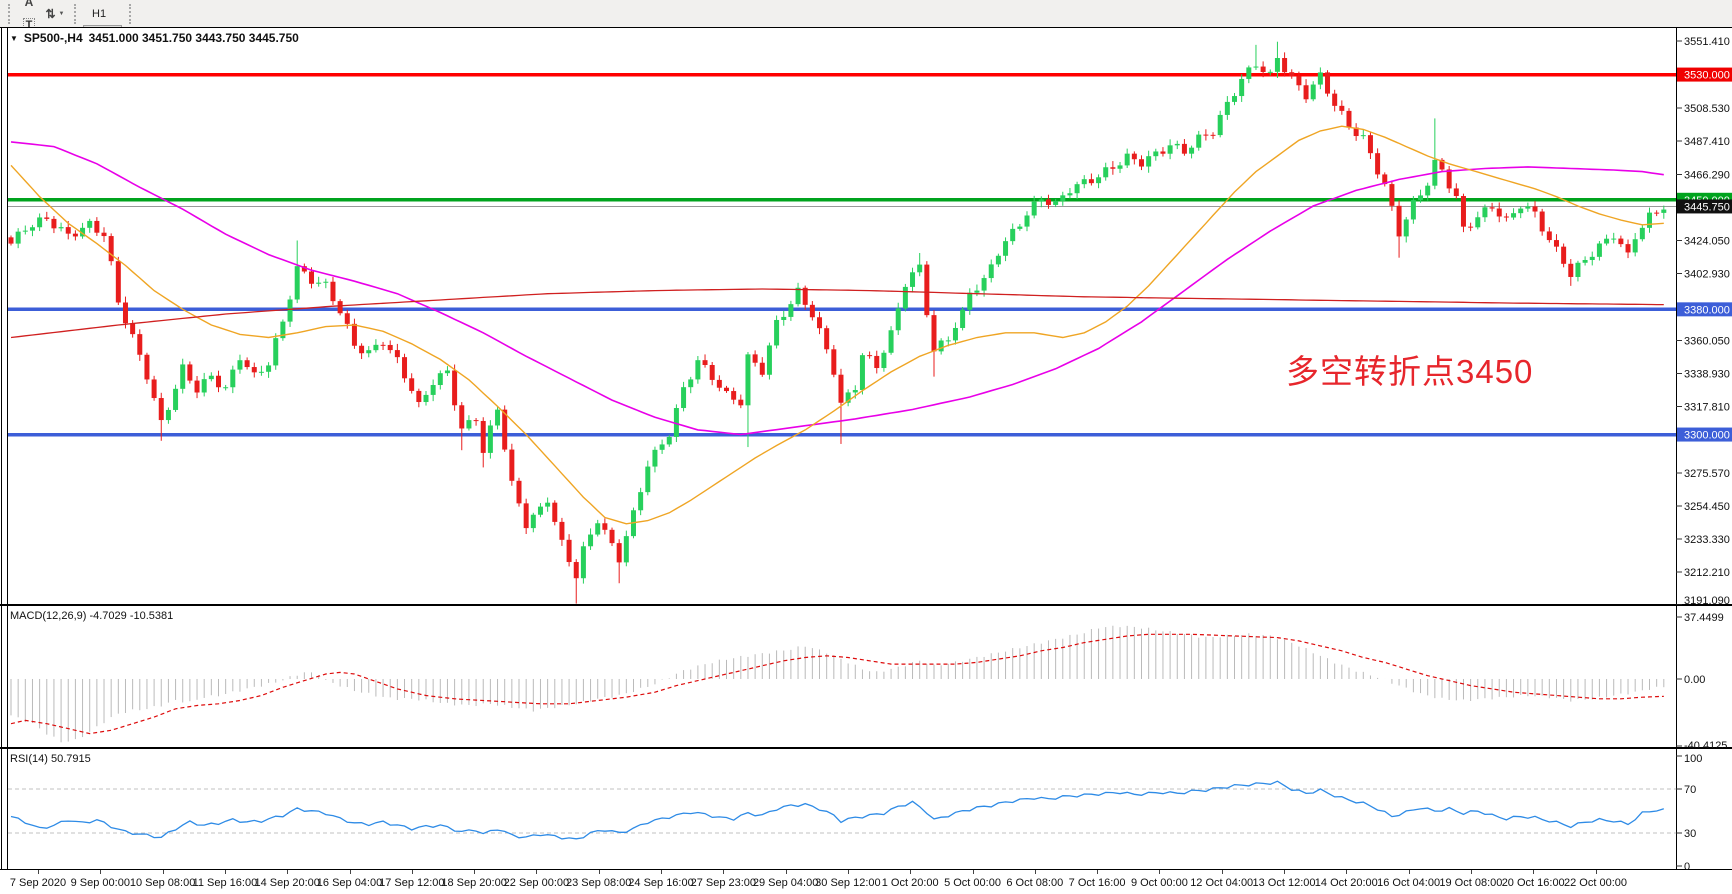 The width and height of the screenshot is (1732, 894). I want to click on svg-text: 3445.750, so click(1707, 207).